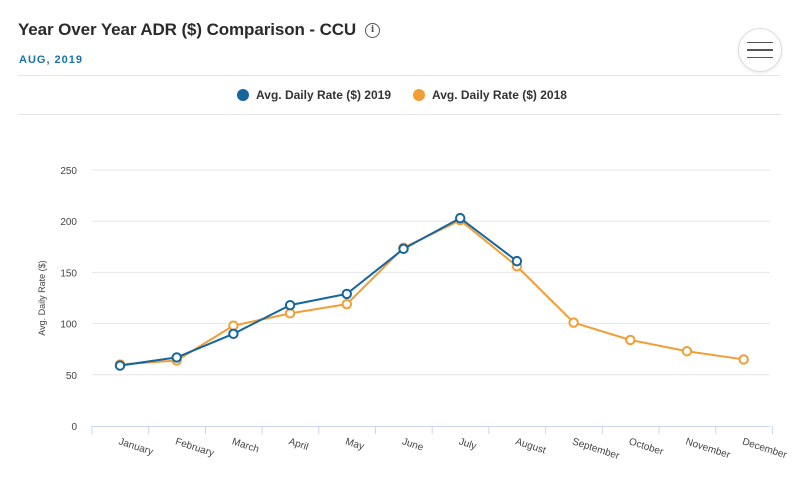 Image resolution: width=804 pixels, height=487 pixels. I want to click on x-tick-label: November, so click(708, 448).